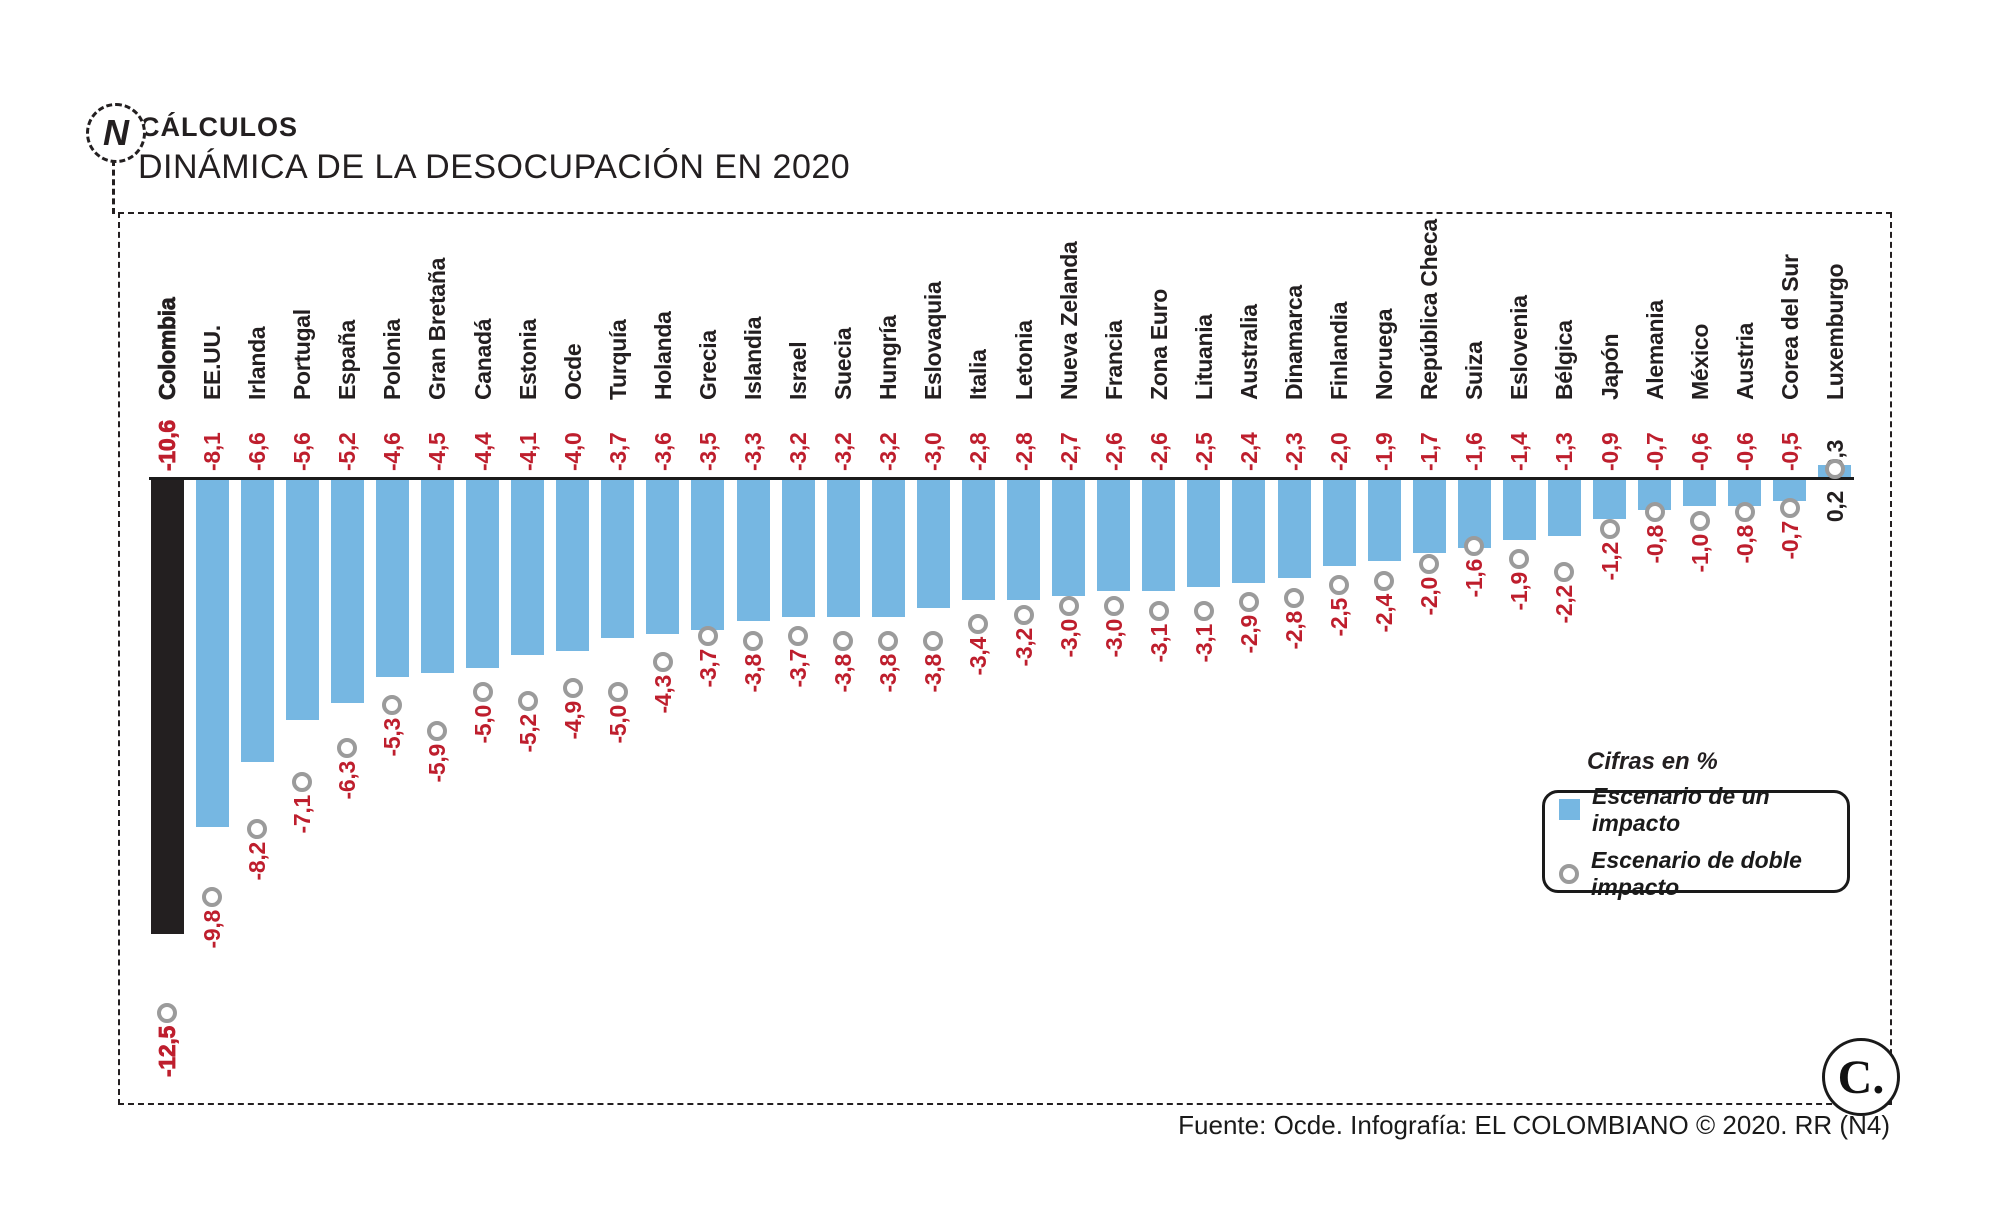 This screenshot has height=1228, width=2000. I want to click on bar-value-label: -4,0, so click(572, 451).